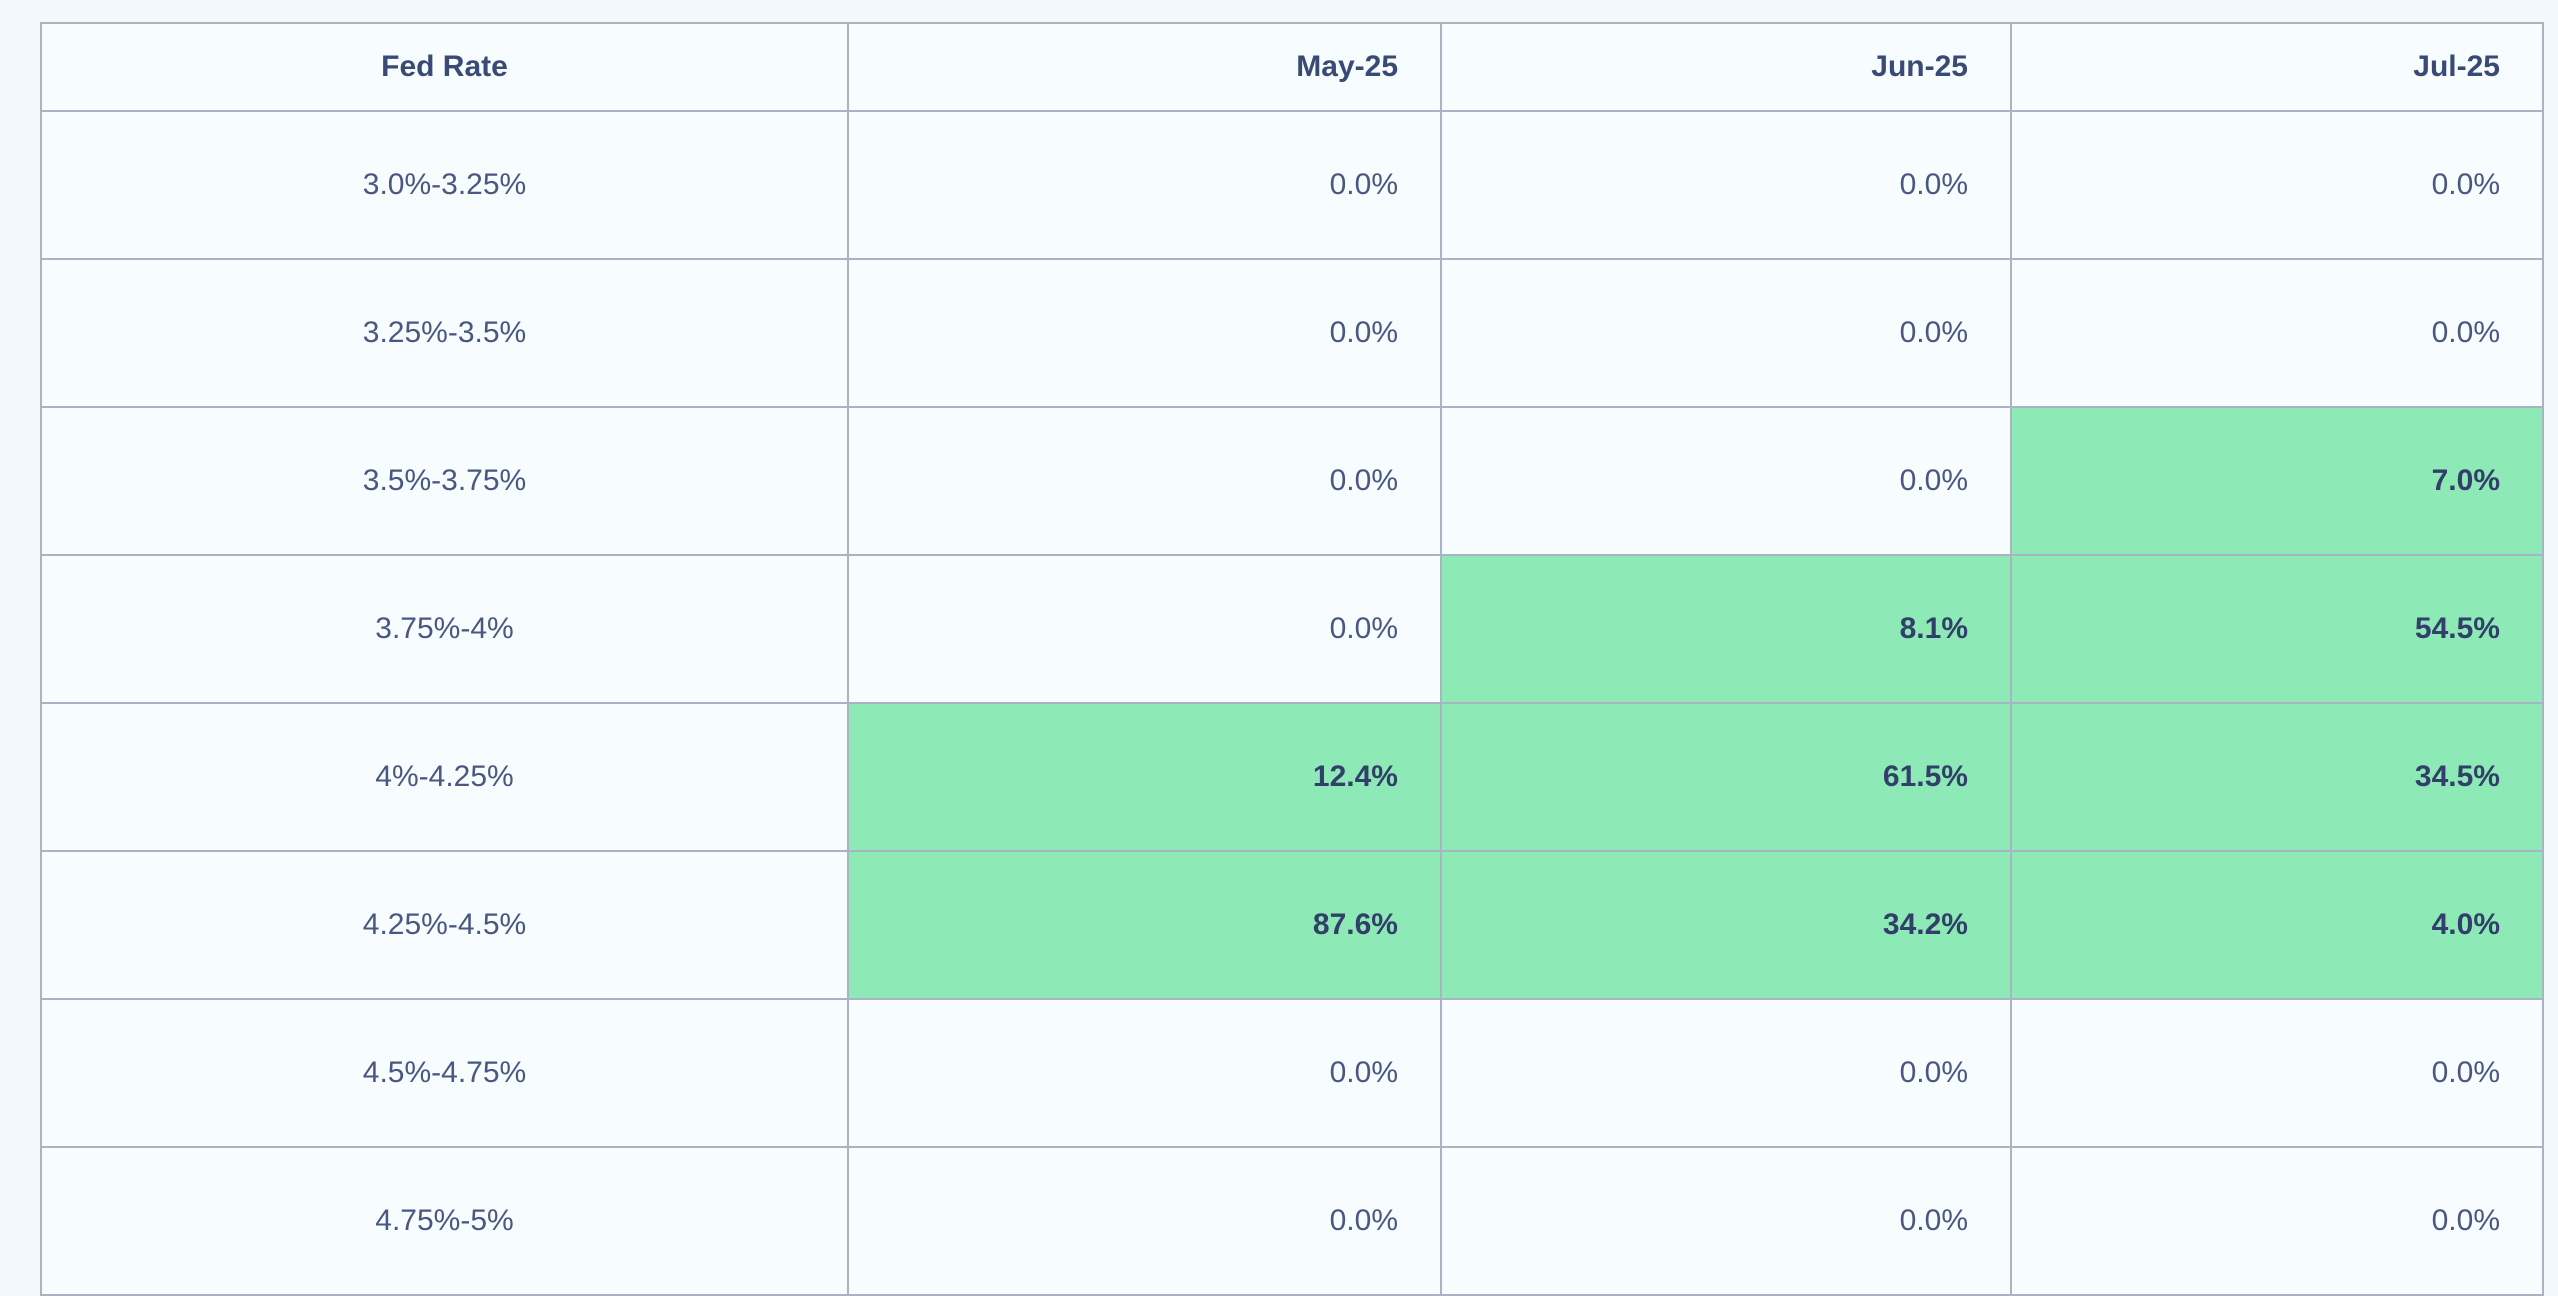 The height and width of the screenshot is (1296, 2558). What do you see at coordinates (444, 1221) in the screenshot?
I see `rate-range-cell: 4.75%-5%` at bounding box center [444, 1221].